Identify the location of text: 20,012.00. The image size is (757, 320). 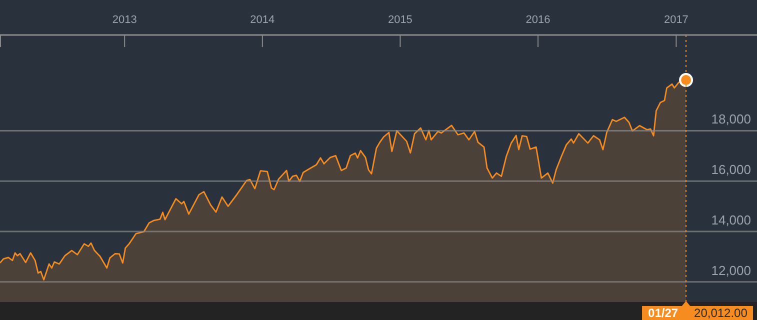
(721, 313).